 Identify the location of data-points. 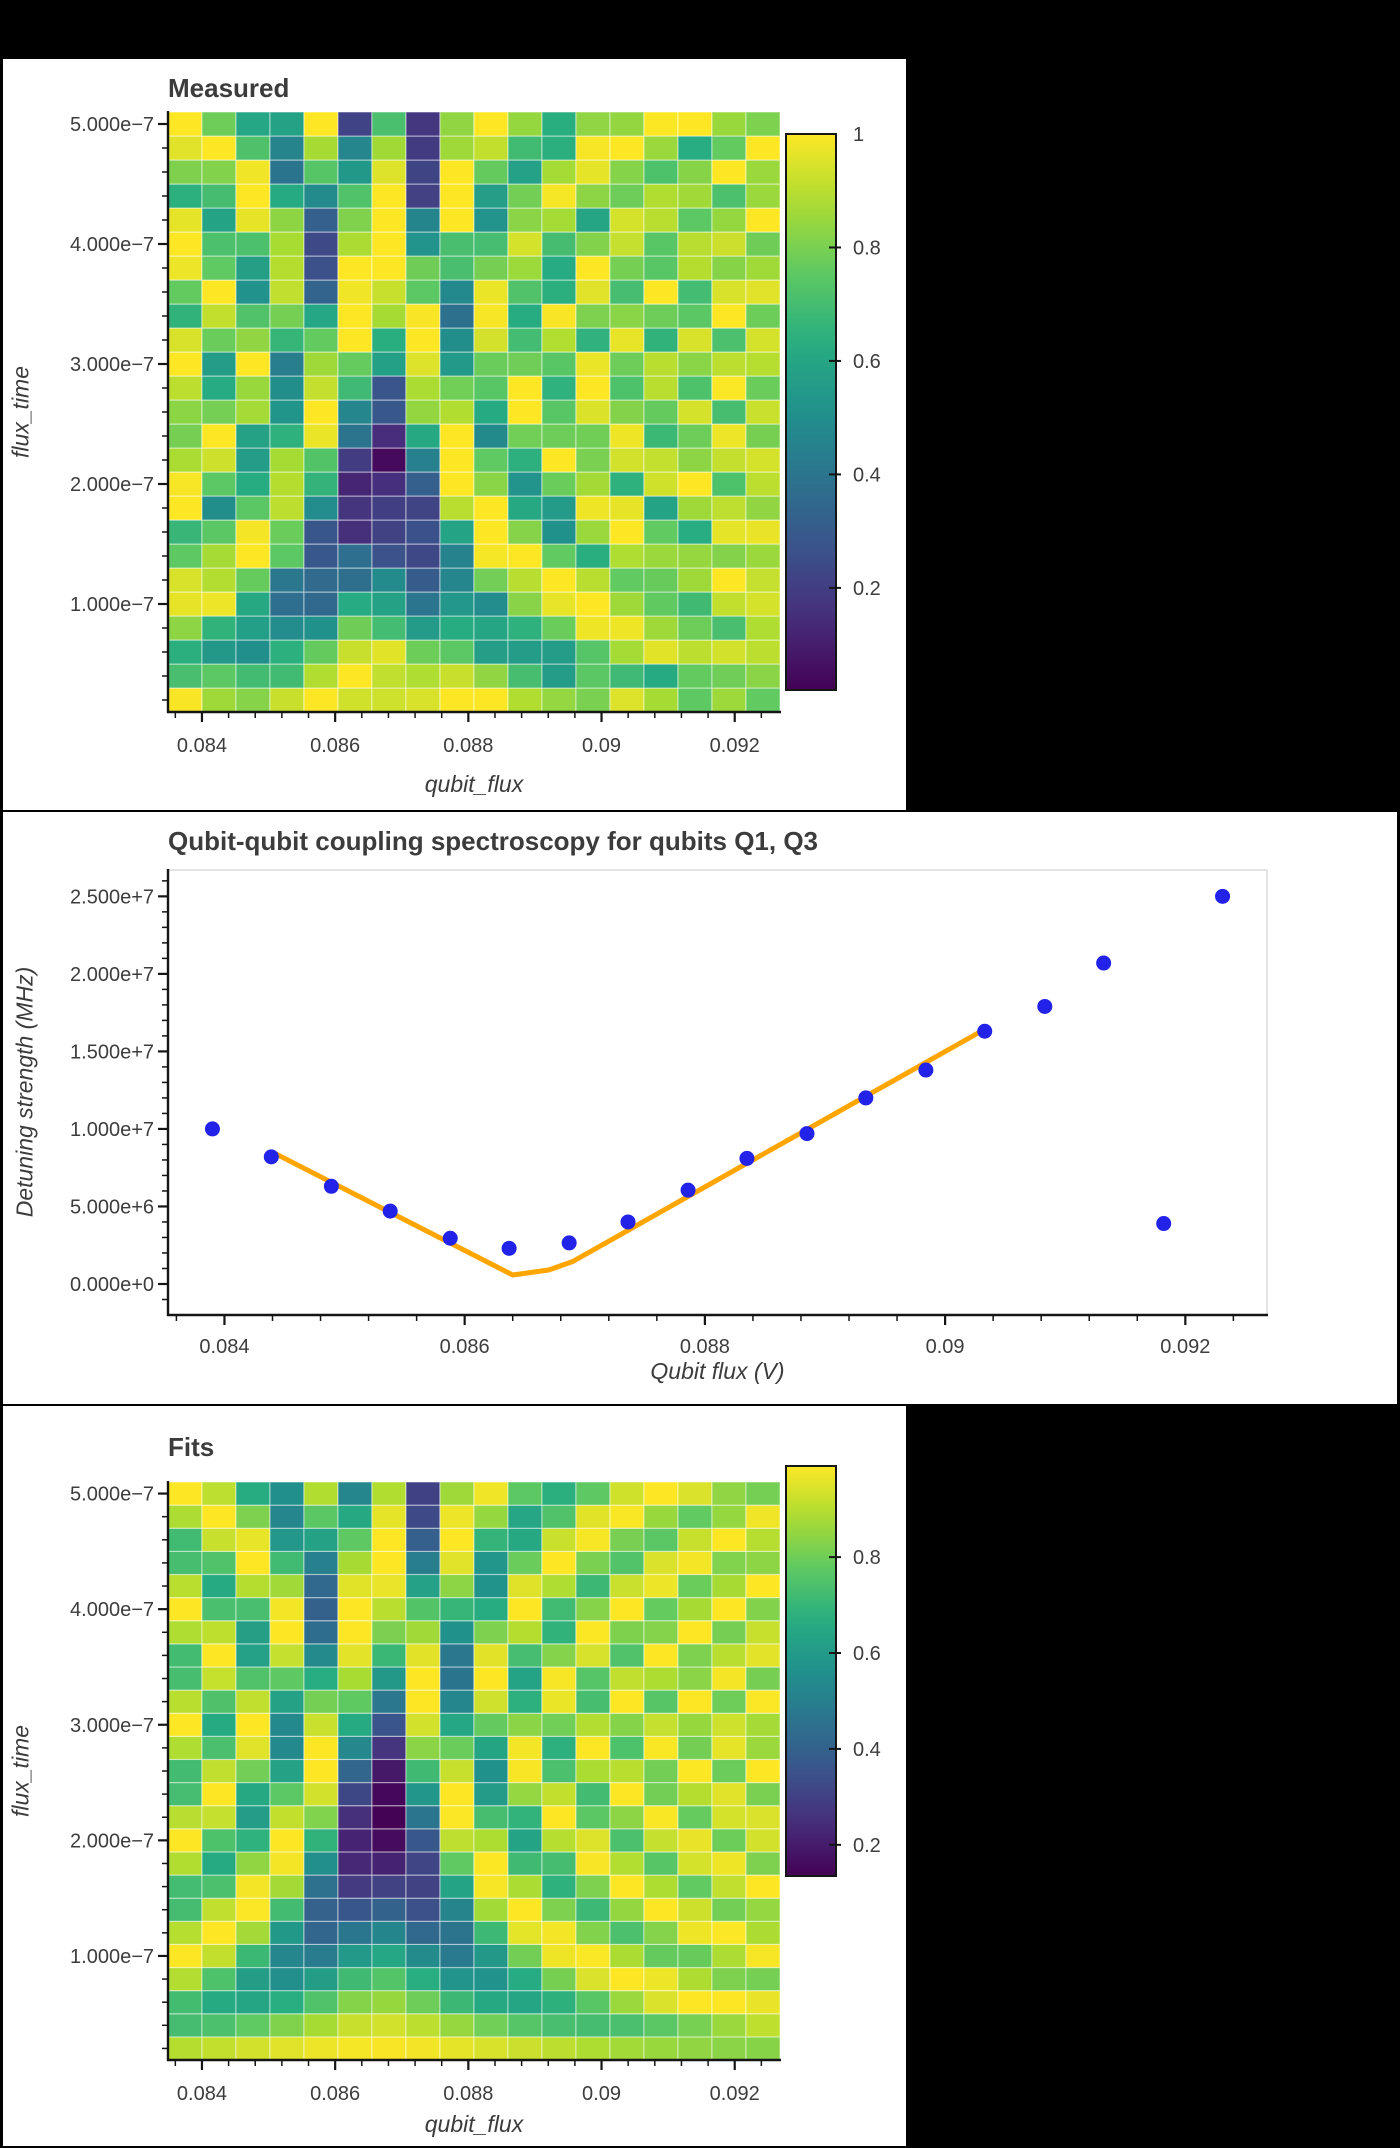
(717, 1072).